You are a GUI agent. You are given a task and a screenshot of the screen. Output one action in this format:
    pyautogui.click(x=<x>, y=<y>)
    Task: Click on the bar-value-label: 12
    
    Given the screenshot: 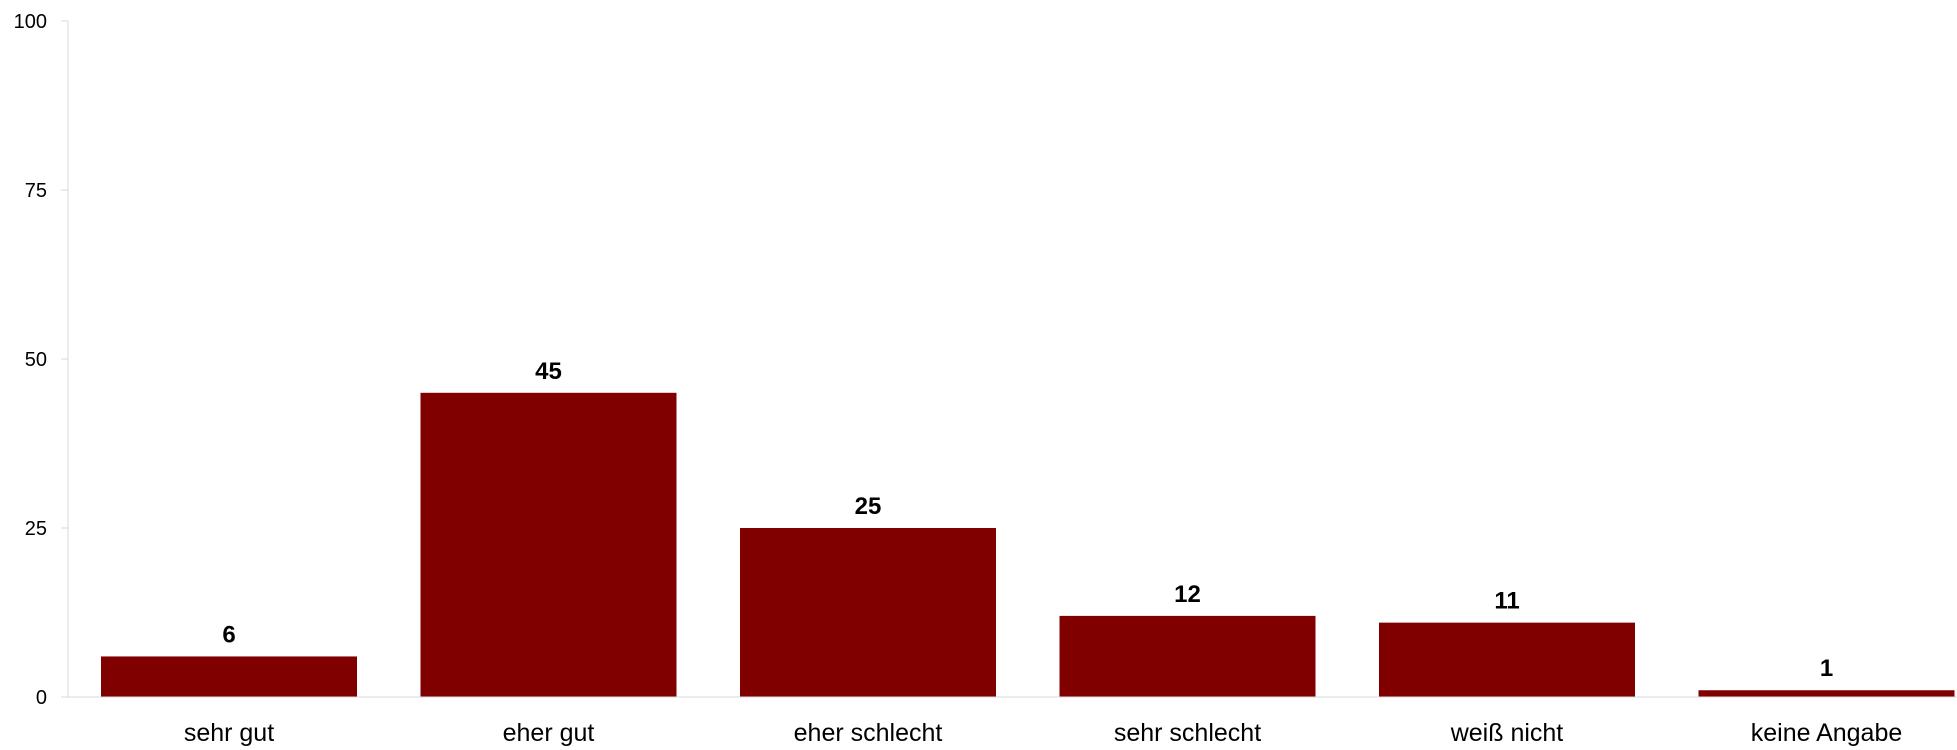 What is the action you would take?
    pyautogui.click(x=1187, y=594)
    